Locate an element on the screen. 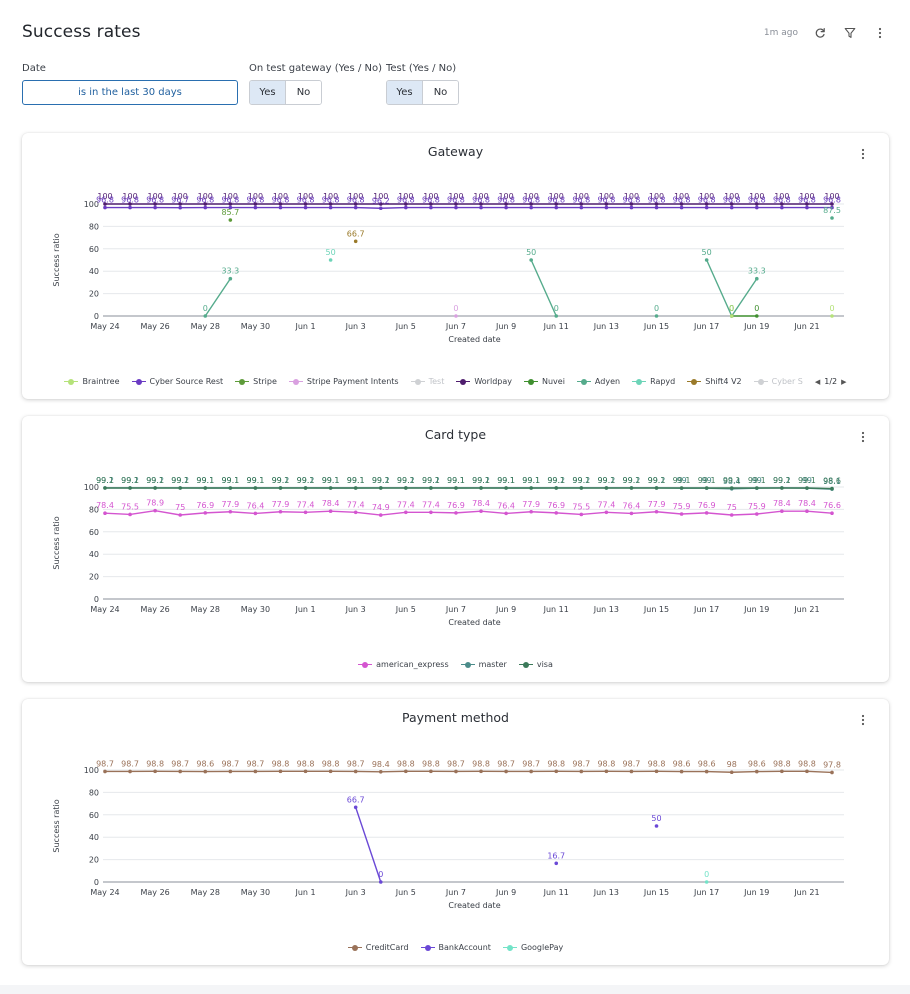 Image resolution: width=910 pixels, height=994 pixels. legend-item-googlepay: GooglePay is located at coordinates (532, 947).